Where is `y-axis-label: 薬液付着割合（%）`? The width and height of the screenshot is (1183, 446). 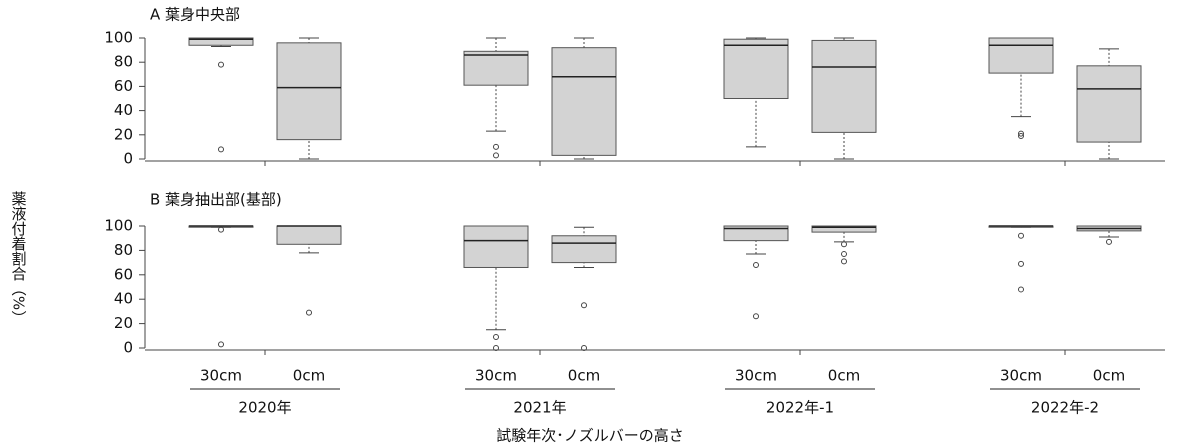
y-axis-label: 薬液付着割合（%） is located at coordinates (19, 258).